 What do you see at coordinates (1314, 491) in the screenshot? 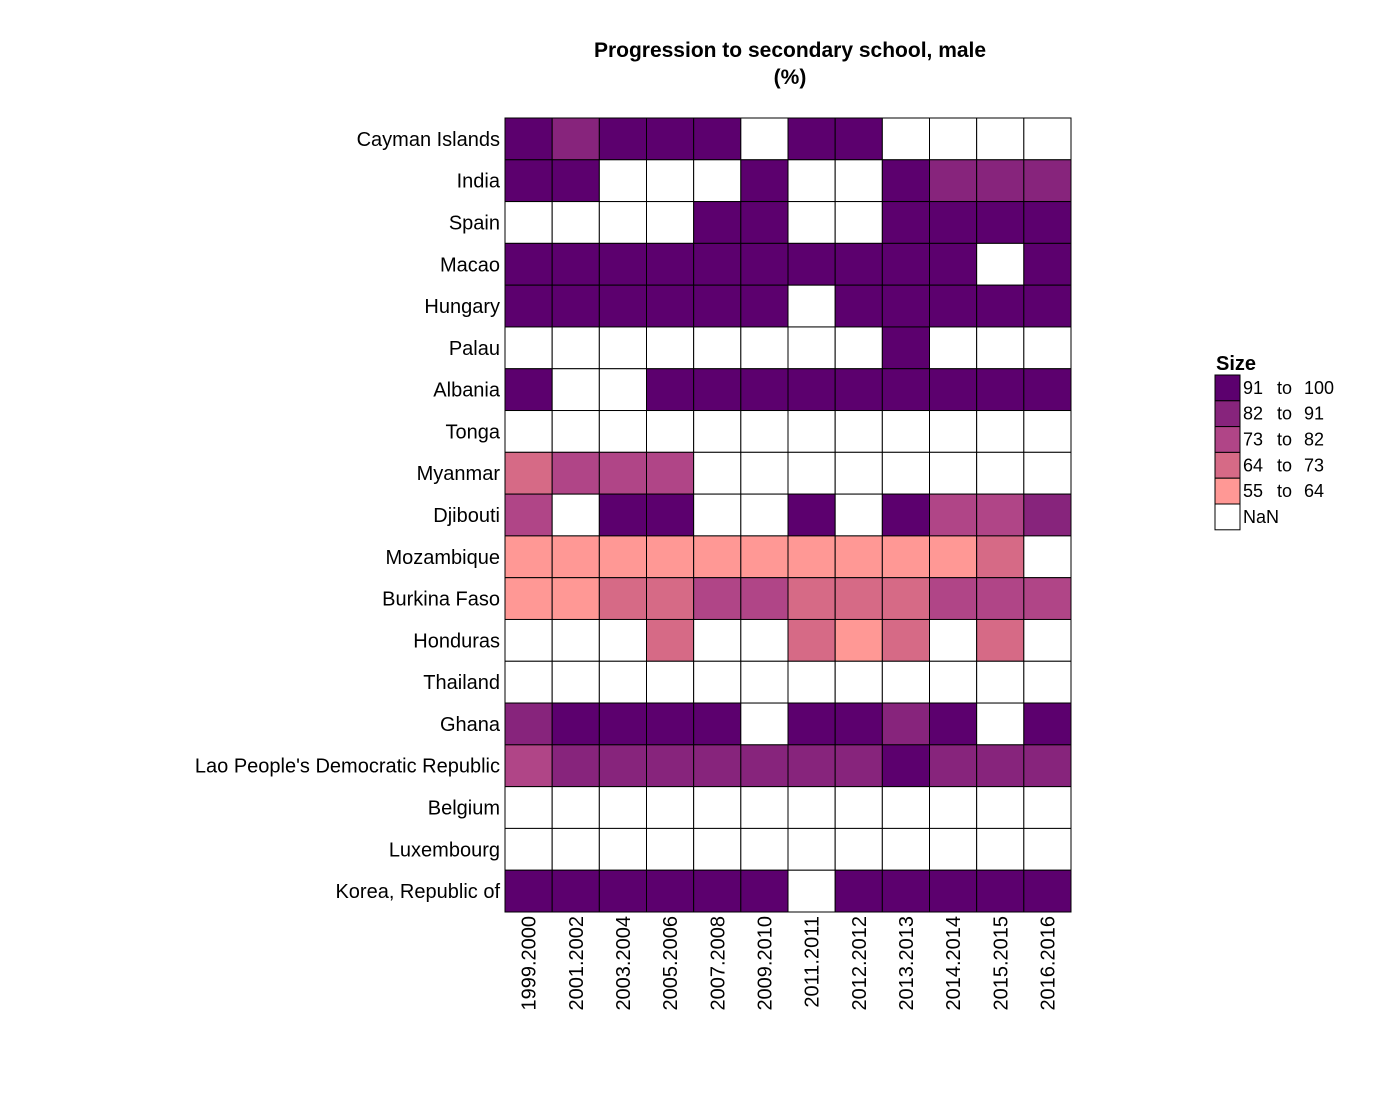
I see `legend-label: 64` at bounding box center [1314, 491].